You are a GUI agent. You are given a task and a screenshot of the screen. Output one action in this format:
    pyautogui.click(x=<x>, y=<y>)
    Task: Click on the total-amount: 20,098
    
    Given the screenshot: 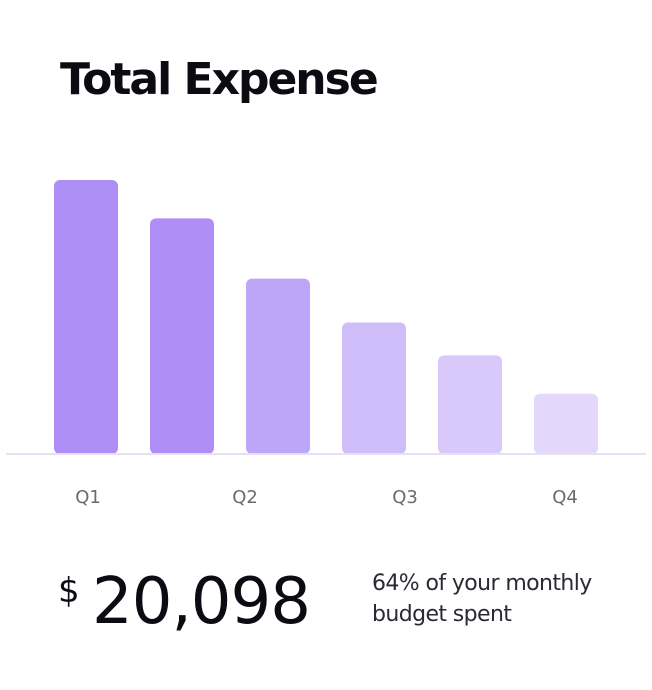 What is the action you would take?
    pyautogui.click(x=201, y=602)
    